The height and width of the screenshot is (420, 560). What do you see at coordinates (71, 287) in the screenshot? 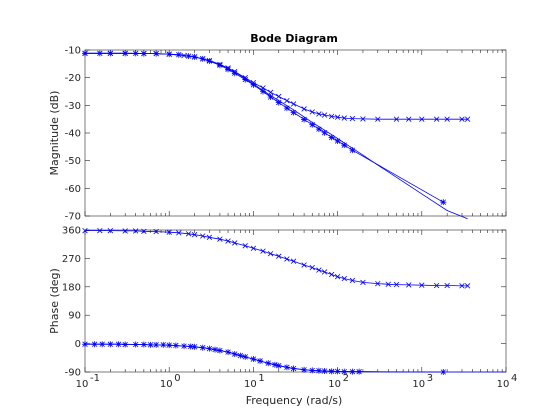
I see `phase-y-tick-label: 180` at bounding box center [71, 287].